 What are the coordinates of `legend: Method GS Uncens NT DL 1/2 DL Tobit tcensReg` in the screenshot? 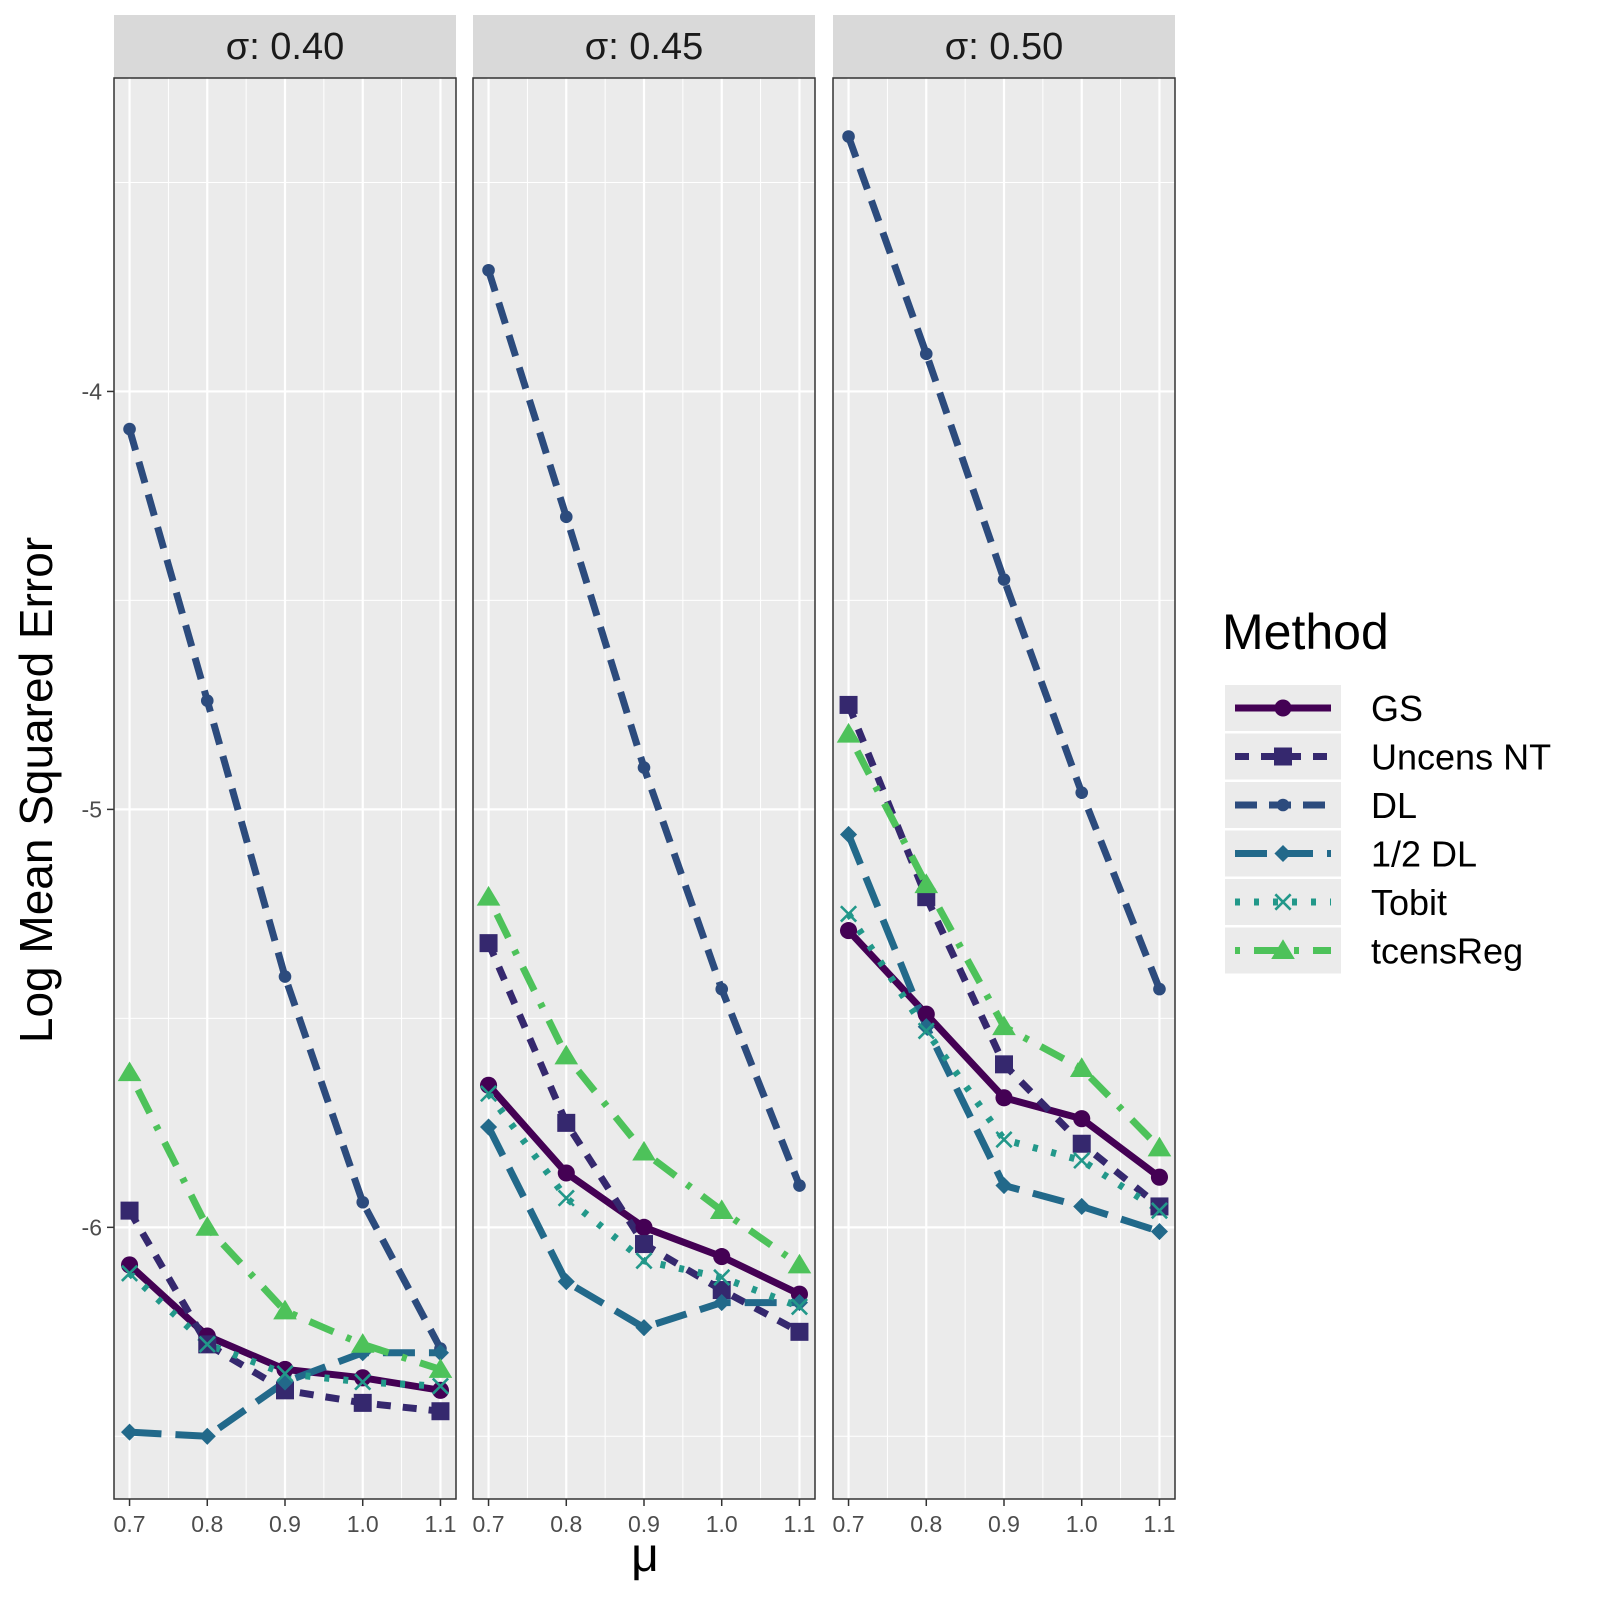 It's located at (1386, 789).